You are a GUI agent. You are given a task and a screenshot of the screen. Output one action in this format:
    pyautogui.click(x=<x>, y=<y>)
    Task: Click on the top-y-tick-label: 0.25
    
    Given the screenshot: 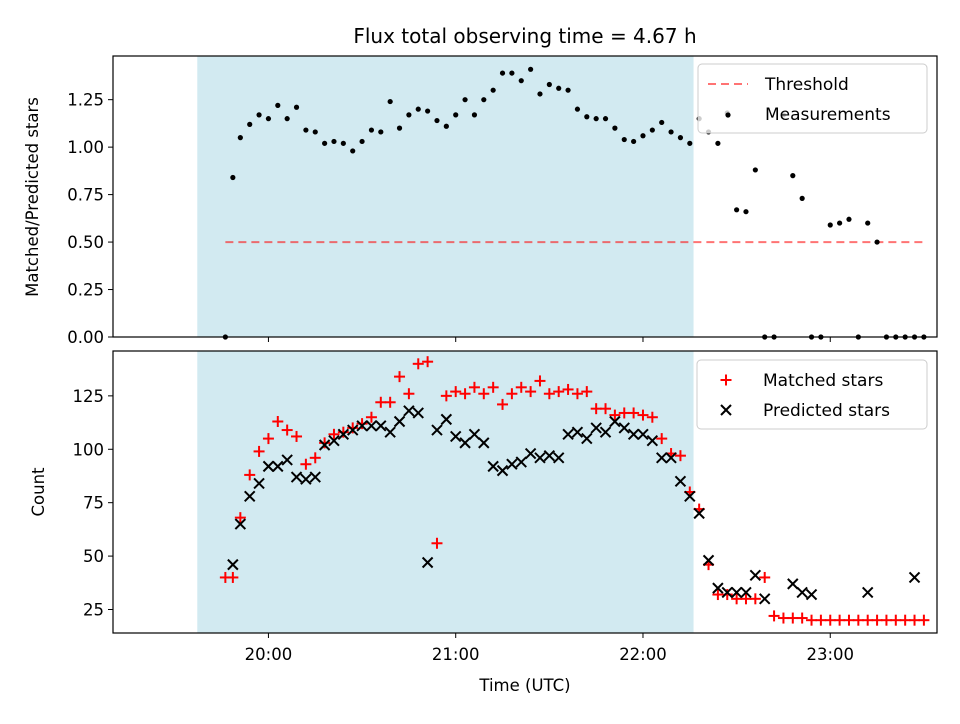 What is the action you would take?
    pyautogui.click(x=85, y=290)
    